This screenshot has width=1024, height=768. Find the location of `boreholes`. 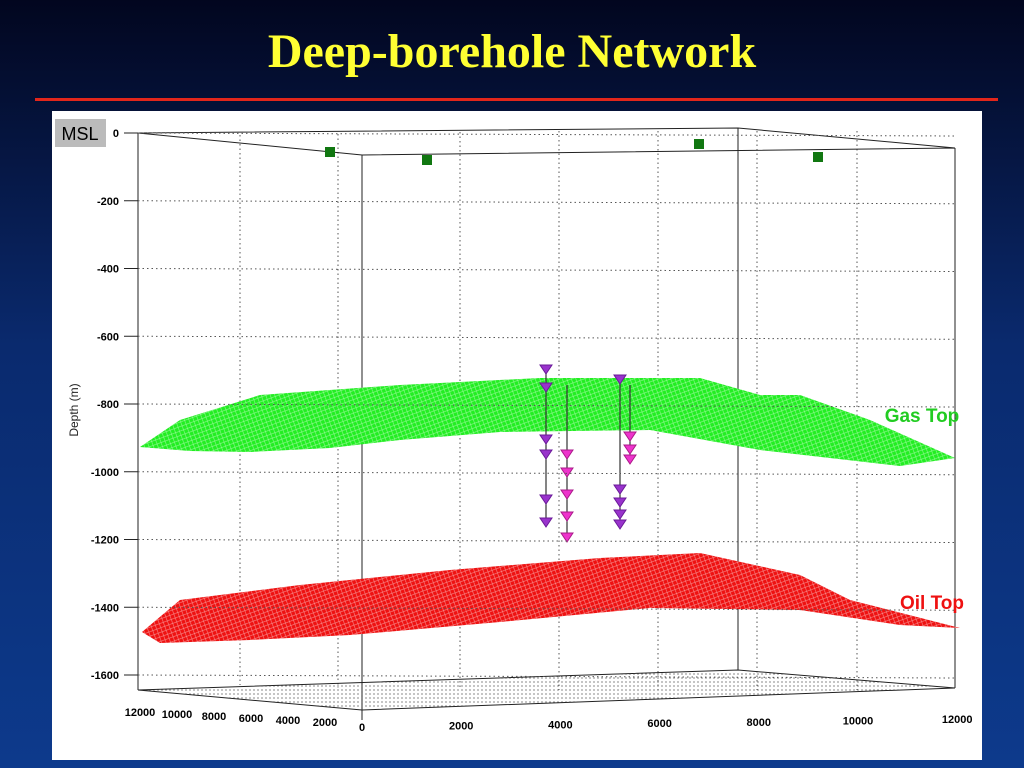

boreholes is located at coordinates (588, 453).